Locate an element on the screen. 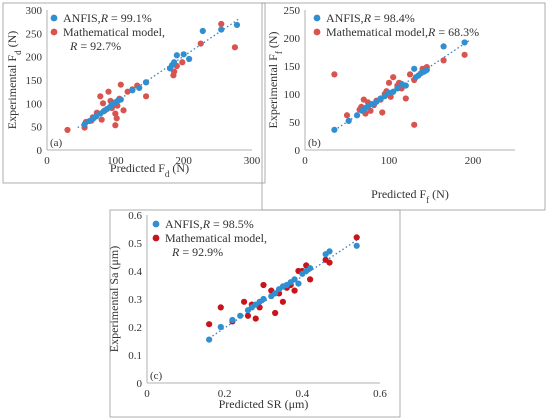  panel-label: (a) is located at coordinates (56, 143).